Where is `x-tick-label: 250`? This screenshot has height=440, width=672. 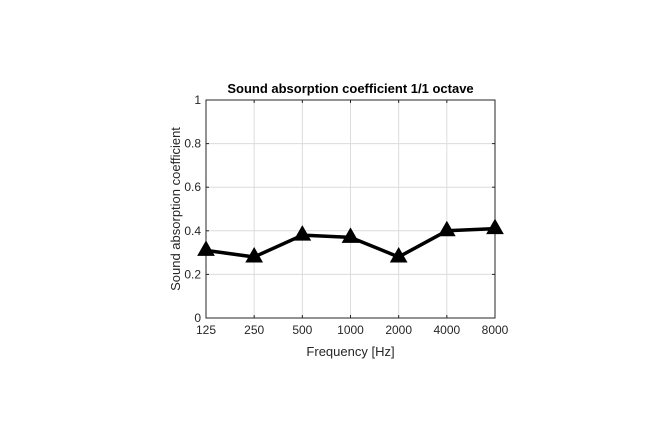 x-tick-label: 250 is located at coordinates (254, 330).